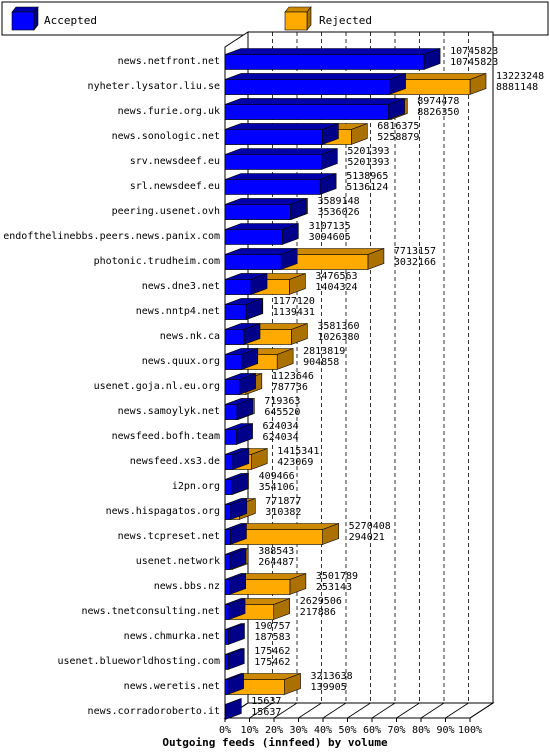 The image size is (550, 755). I want to click on value-label-offered: 10745823, so click(474, 51).